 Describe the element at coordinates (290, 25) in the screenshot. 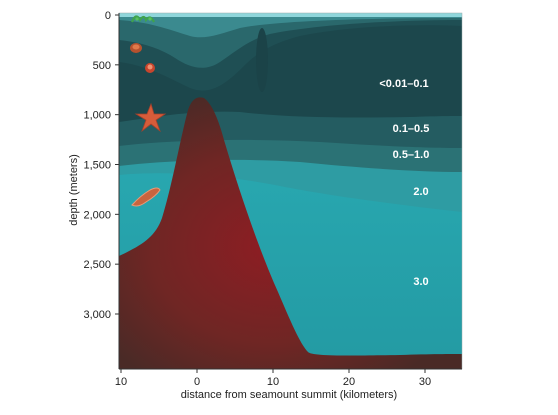

I see `surface-wave` at that location.